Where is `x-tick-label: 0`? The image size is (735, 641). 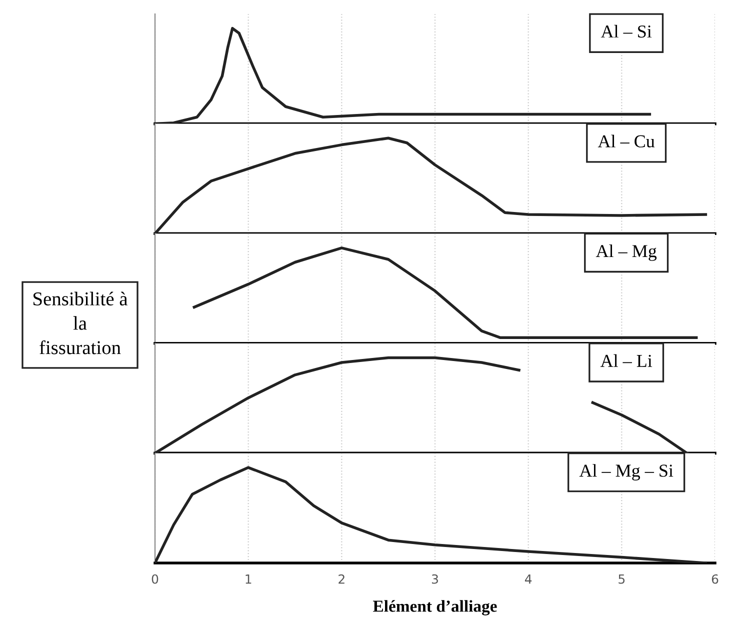 x-tick-label: 0 is located at coordinates (155, 579).